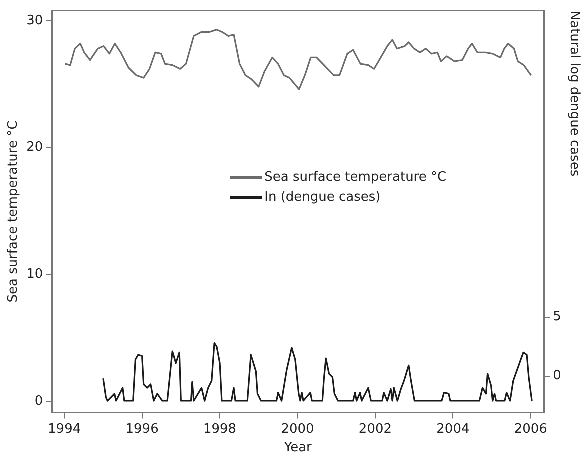  I want to click on x-axis-title: Year, so click(298, 448).